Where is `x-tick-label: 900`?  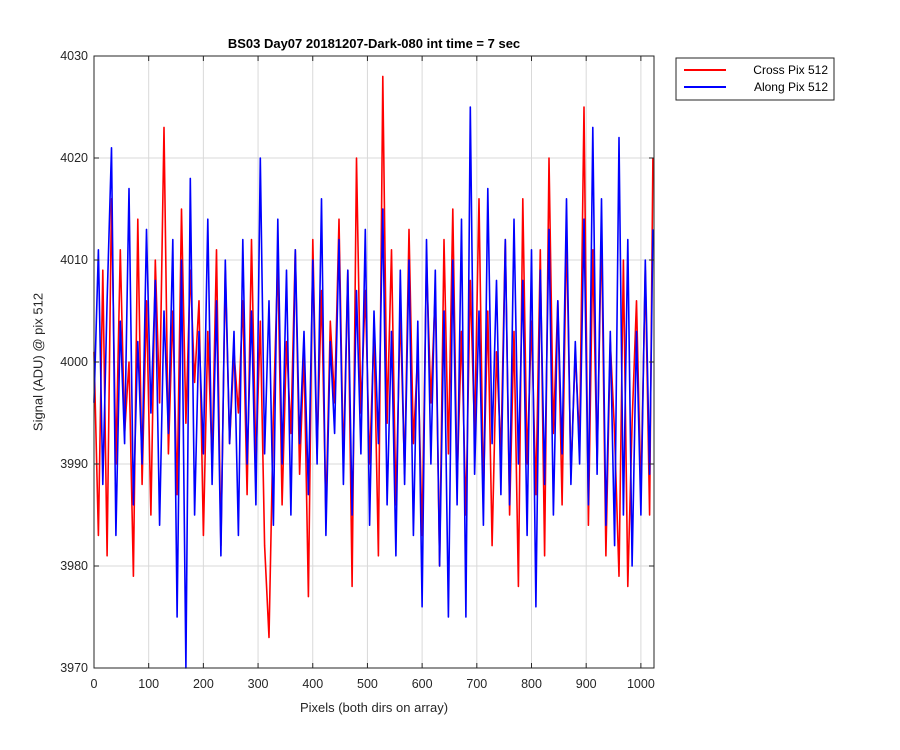 x-tick-label: 900 is located at coordinates (586, 684).